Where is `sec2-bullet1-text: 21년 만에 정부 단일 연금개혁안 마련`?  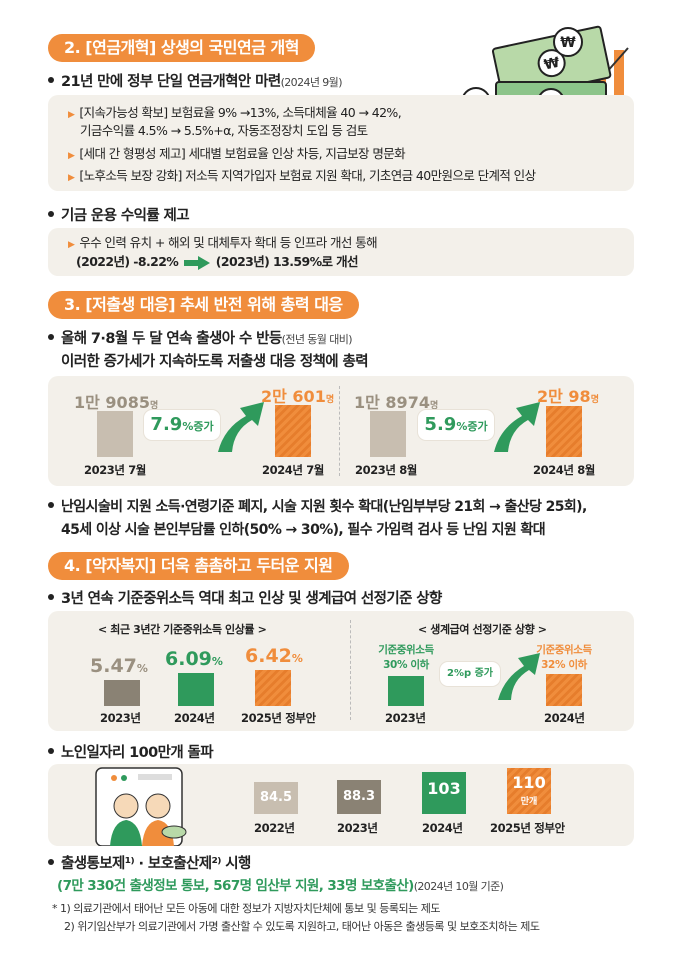
sec2-bullet1-text: 21년 만에 정부 단일 연금개혁안 마련 is located at coordinates (171, 82).